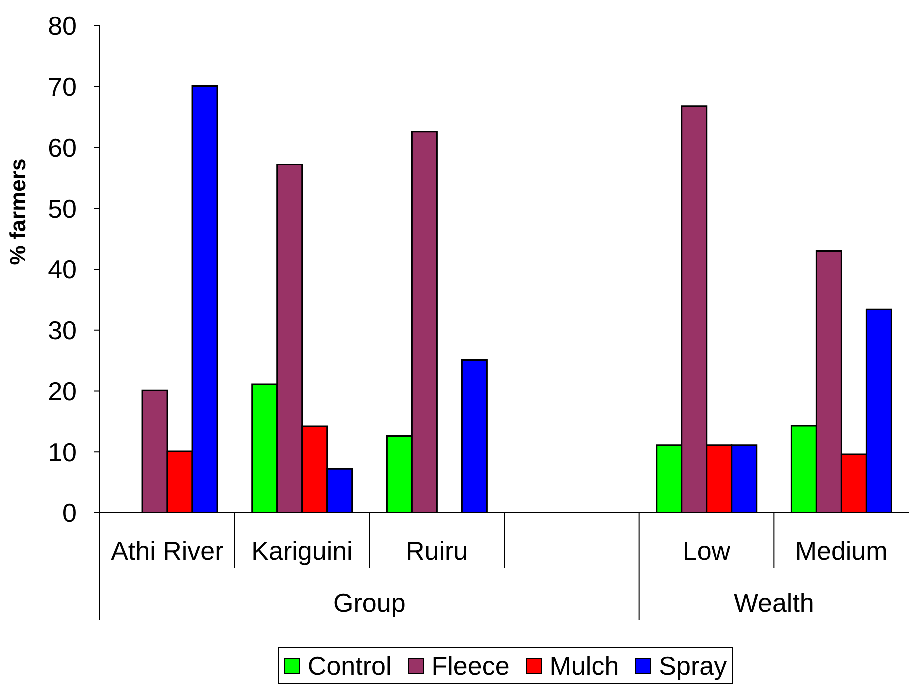 The height and width of the screenshot is (684, 909). What do you see at coordinates (62, 209) in the screenshot?
I see `y-tick-label: 50` at bounding box center [62, 209].